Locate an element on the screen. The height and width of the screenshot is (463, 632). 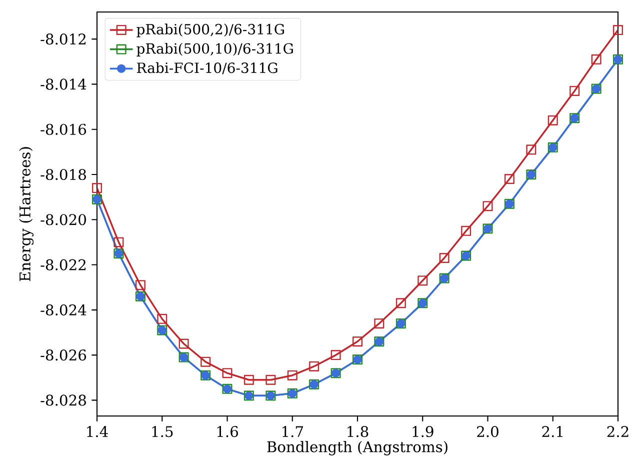
x-tick-label: 1.6 is located at coordinates (227, 432).